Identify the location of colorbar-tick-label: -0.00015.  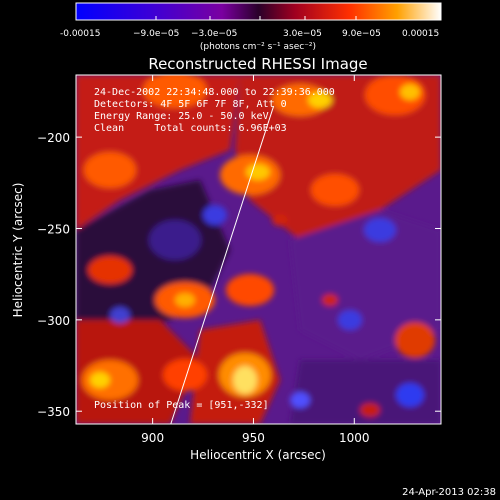
(80, 34).